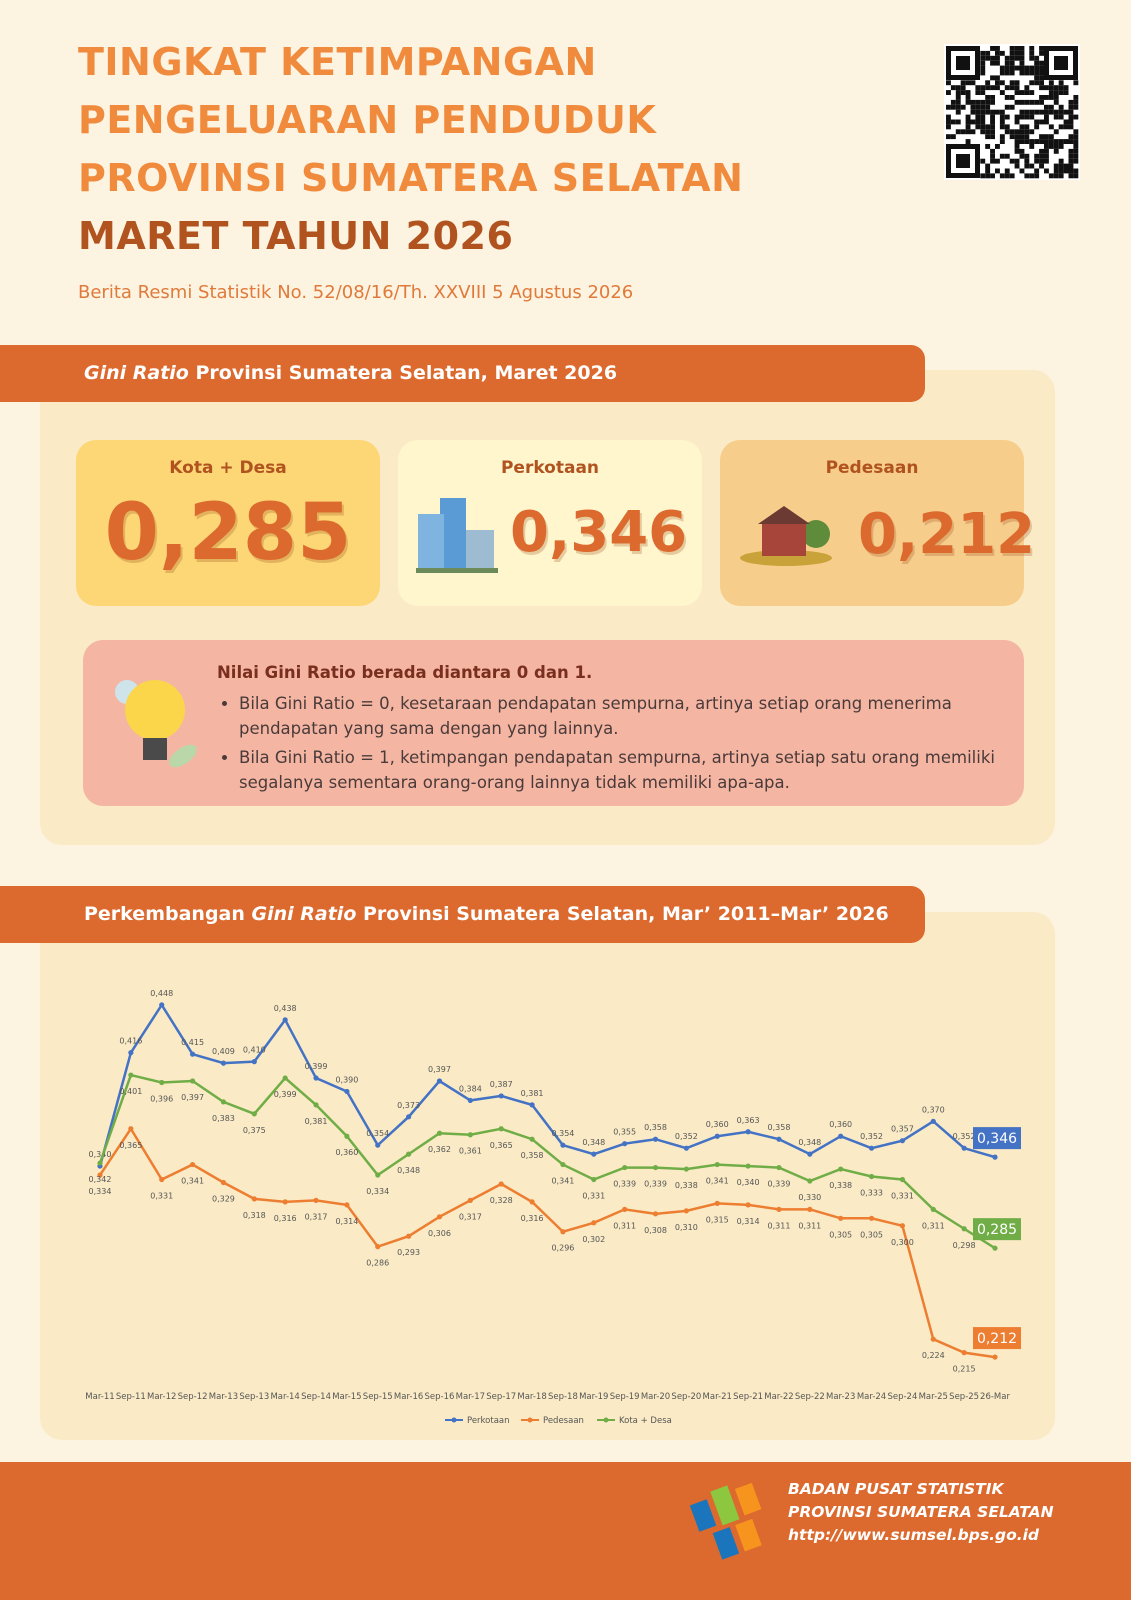 Image resolution: width=1131 pixels, height=1600 pixels. Describe the element at coordinates (285, 1094) in the screenshot. I see `value-label: 0,399` at that location.